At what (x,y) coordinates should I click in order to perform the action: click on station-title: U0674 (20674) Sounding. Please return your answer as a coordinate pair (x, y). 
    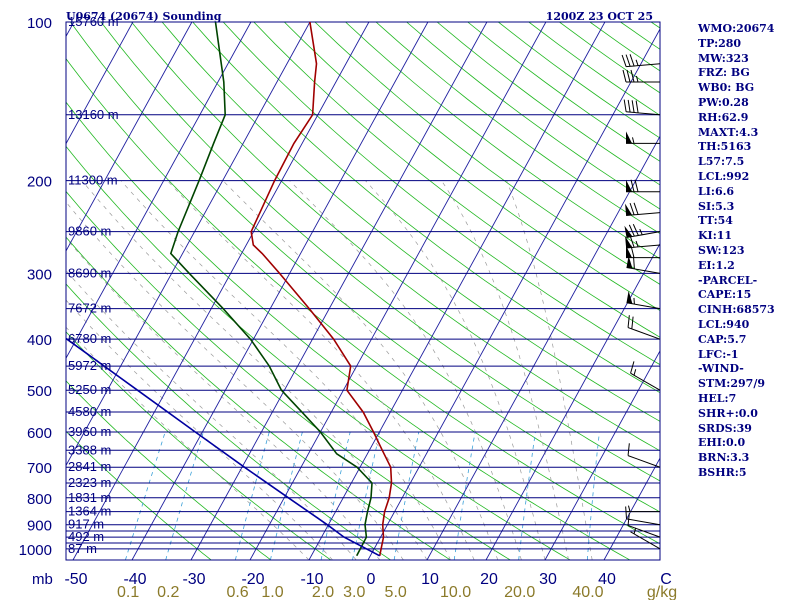
    Looking at the image, I should click on (144, 16).